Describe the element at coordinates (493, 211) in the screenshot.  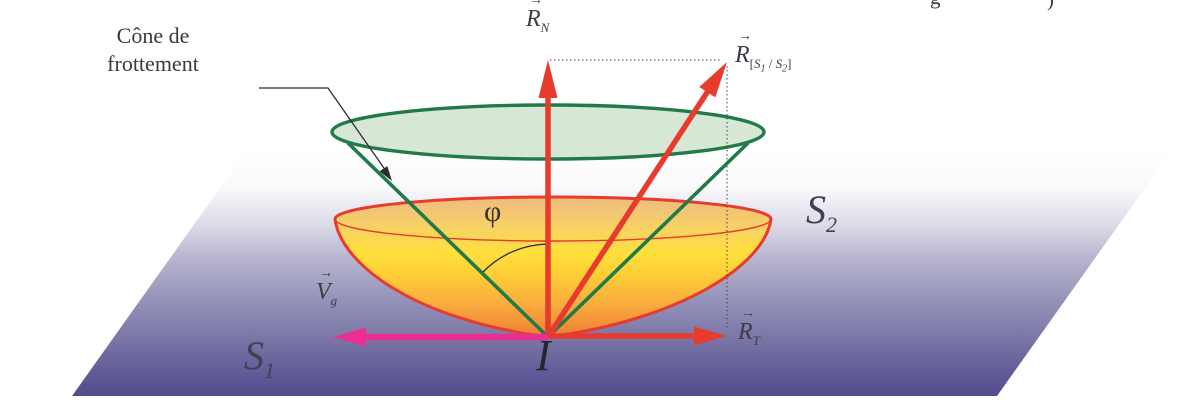
I see `phi-label: φ` at that location.